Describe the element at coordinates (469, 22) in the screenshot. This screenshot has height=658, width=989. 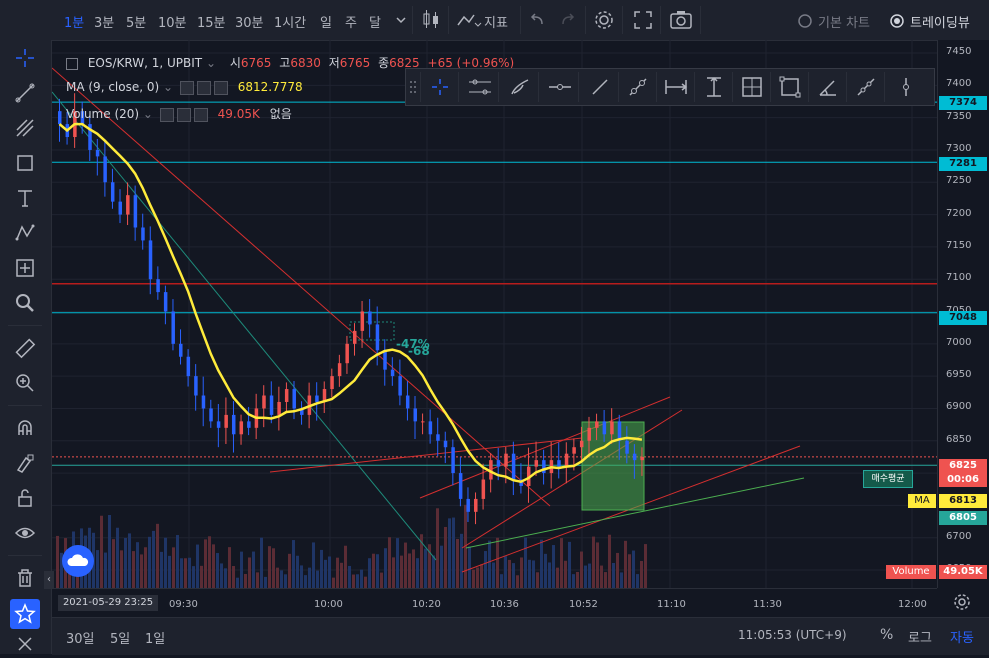
I see `indicator-icon` at that location.